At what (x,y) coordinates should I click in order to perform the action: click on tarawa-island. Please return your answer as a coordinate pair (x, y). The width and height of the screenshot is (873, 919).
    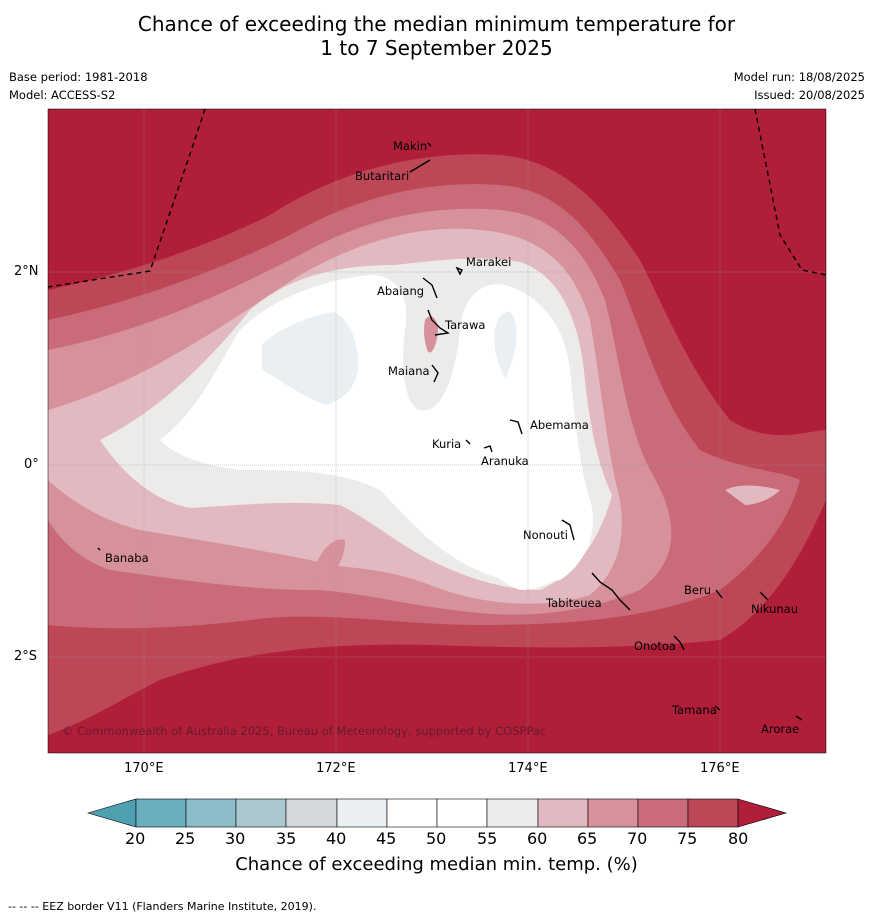
    Looking at the image, I should click on (438, 322).